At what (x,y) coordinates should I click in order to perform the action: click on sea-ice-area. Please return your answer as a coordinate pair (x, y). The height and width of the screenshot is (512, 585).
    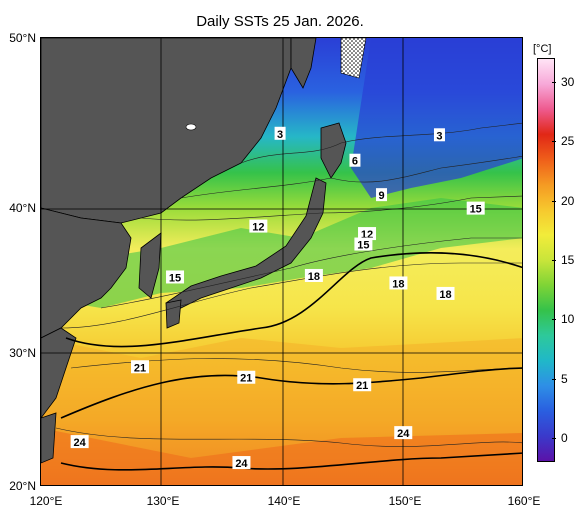
    Looking at the image, I should click on (353, 58).